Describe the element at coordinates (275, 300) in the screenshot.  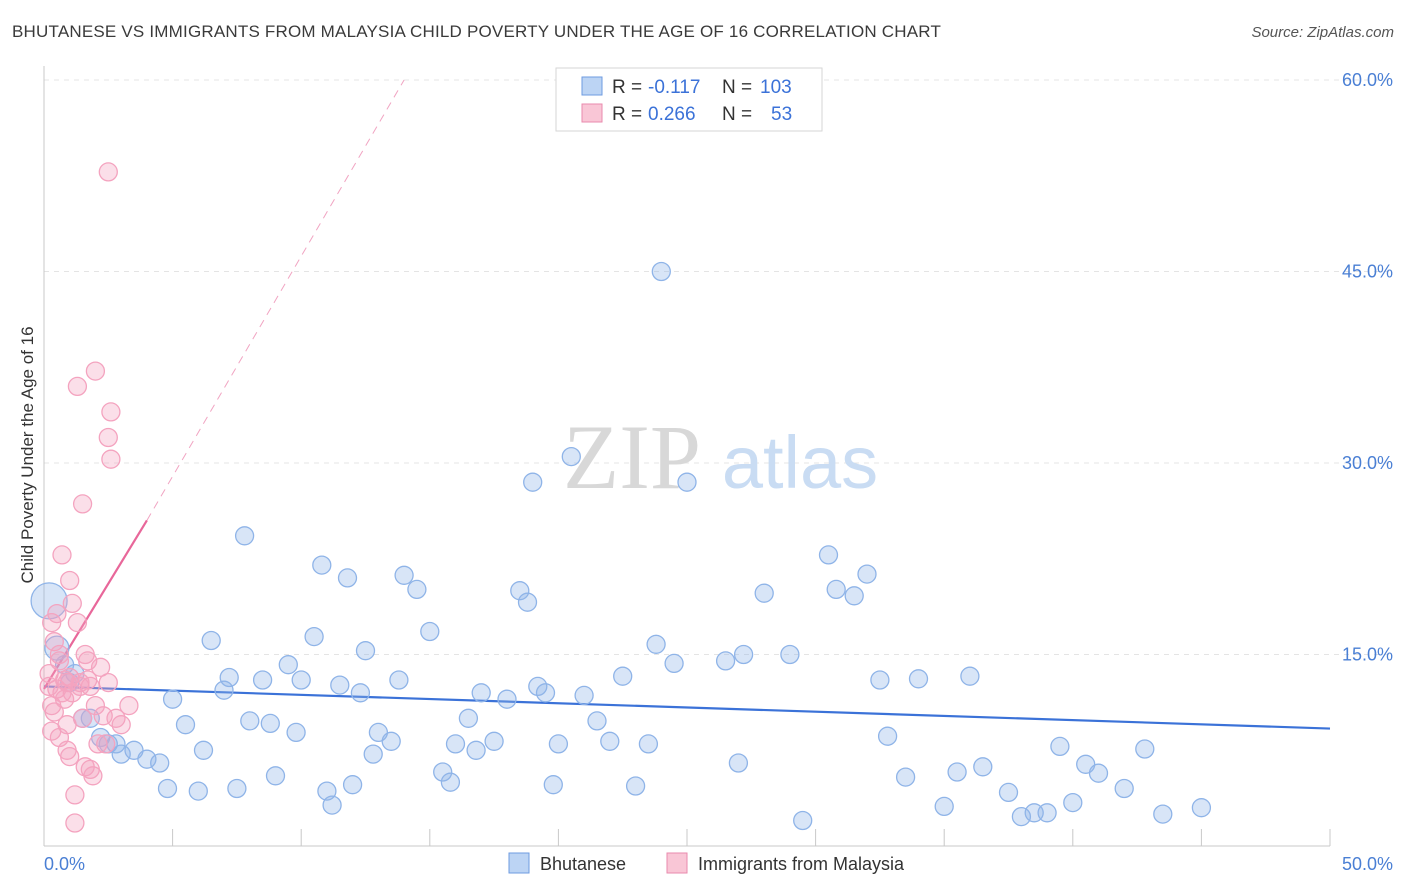
I see `trend-extension-malaysia` at that location.